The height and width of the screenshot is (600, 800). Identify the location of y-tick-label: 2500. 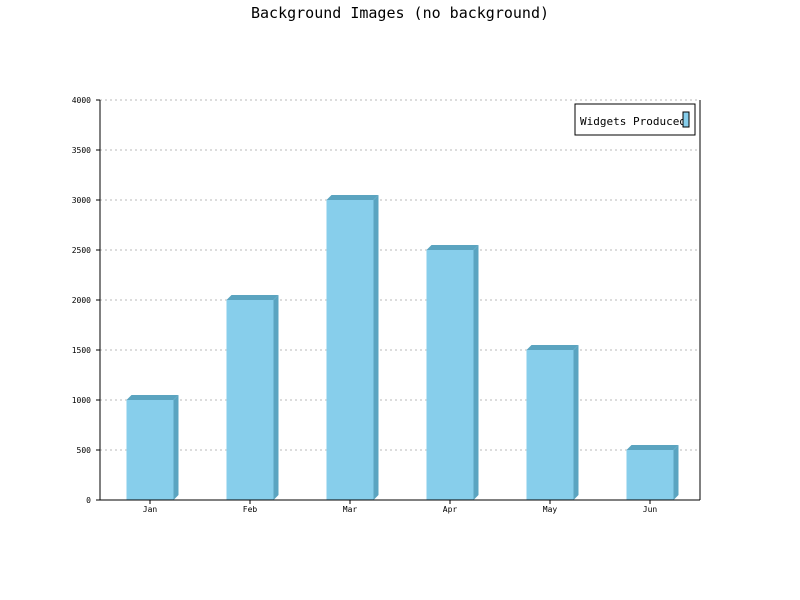
(81, 250).